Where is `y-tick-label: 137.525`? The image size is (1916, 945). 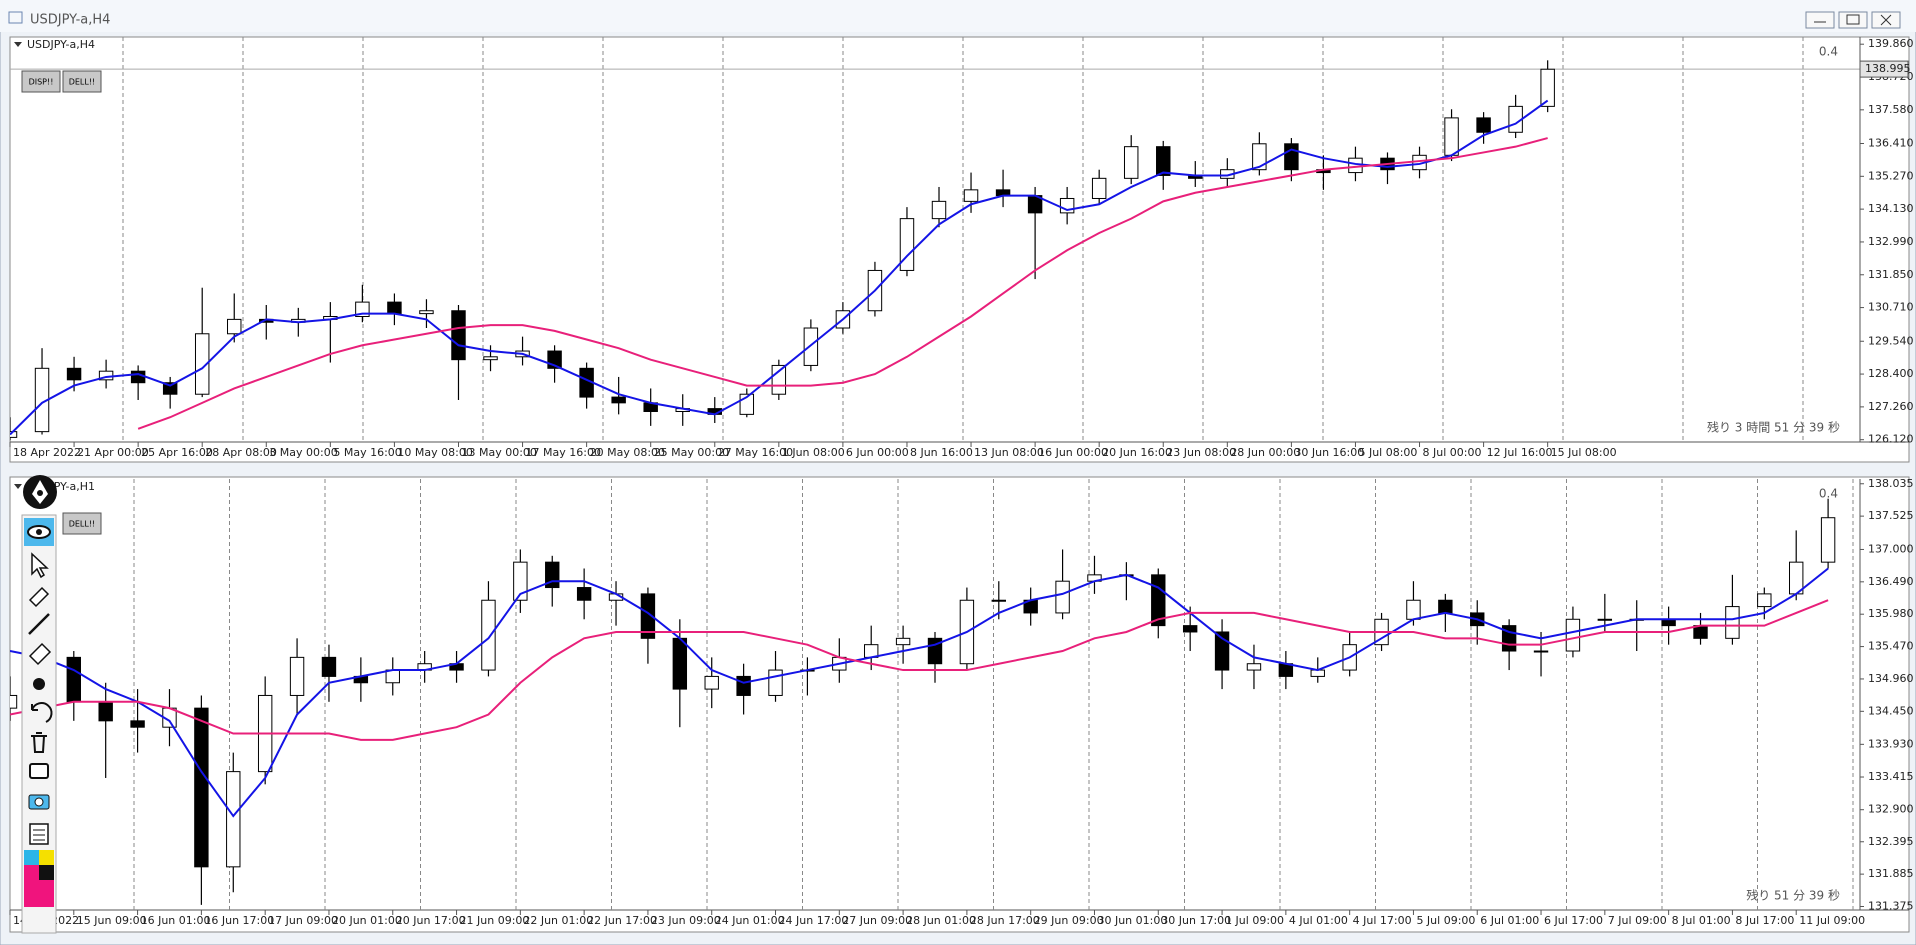 y-tick-label: 137.525 is located at coordinates (1891, 515).